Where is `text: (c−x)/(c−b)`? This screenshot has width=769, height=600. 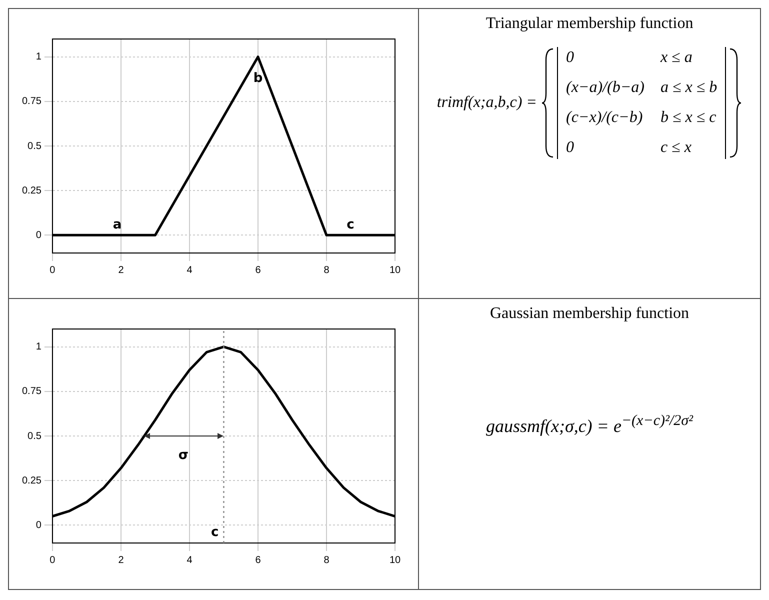
text: (c−x)/(c−b) is located at coordinates (605, 118).